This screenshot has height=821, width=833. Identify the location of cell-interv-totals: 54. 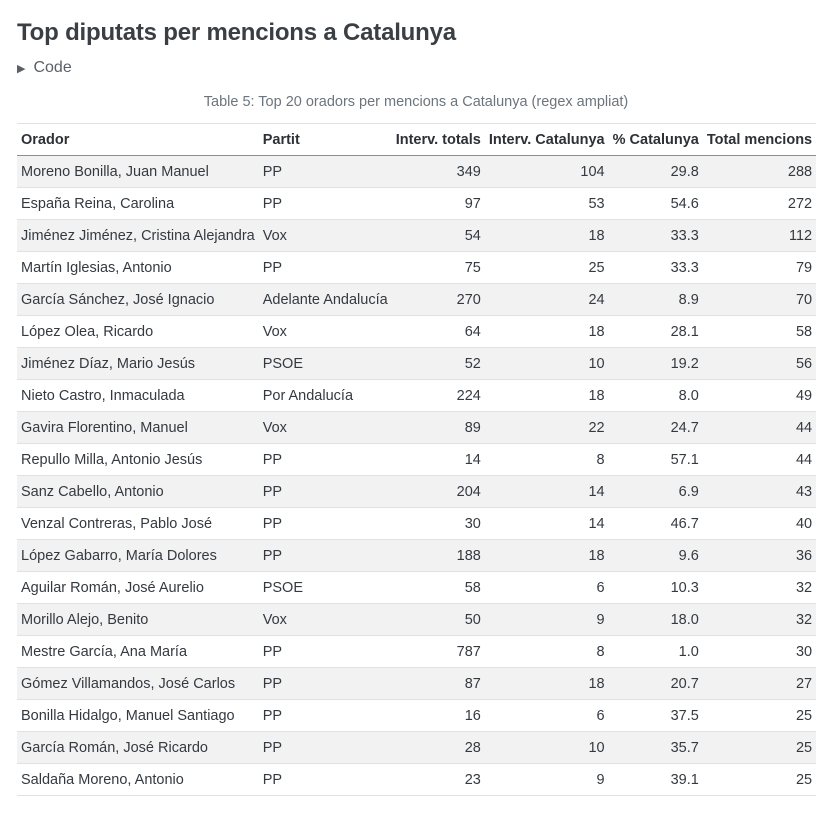
(438, 235).